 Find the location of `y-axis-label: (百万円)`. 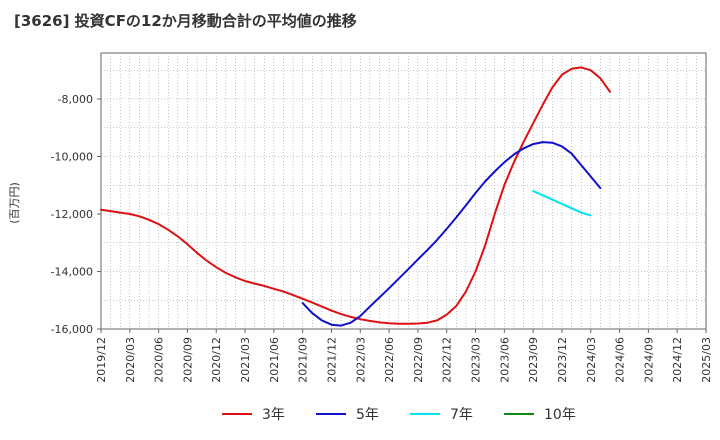

y-axis-label: (百万円) is located at coordinates (14, 203).